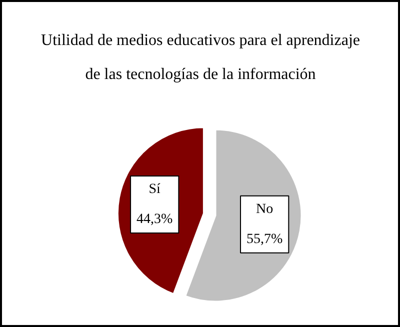 The height and width of the screenshot is (327, 400). I want to click on chart-title: Utilidad de medios educativos para el aprendizaje de las tecnologías de la información, so click(200, 57).